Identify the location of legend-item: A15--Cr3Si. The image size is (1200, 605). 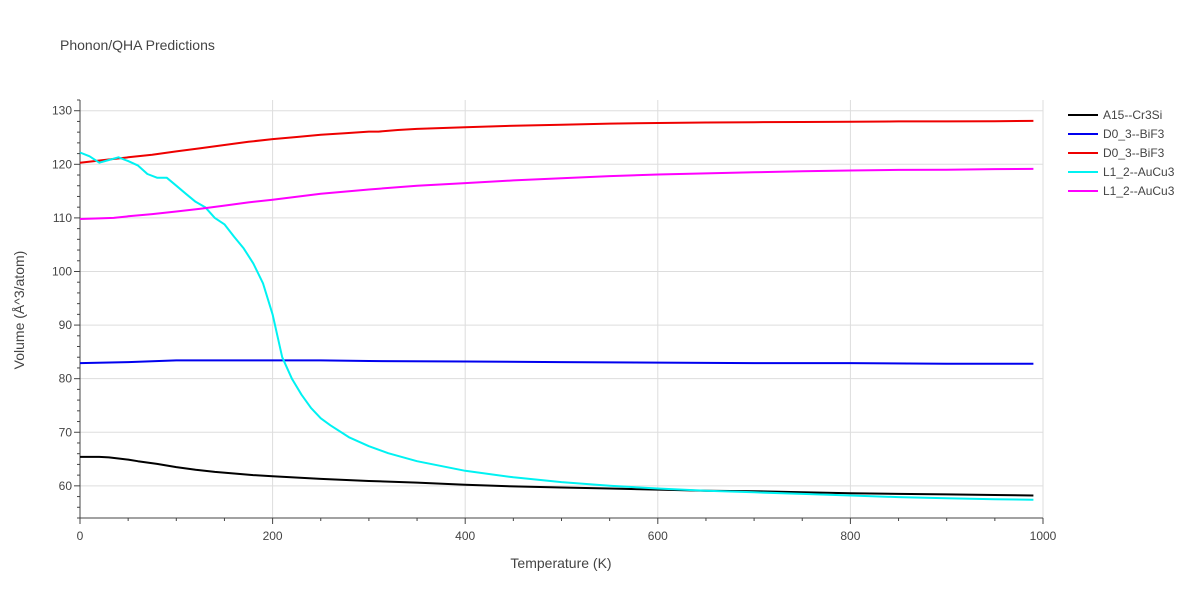
(1115, 115).